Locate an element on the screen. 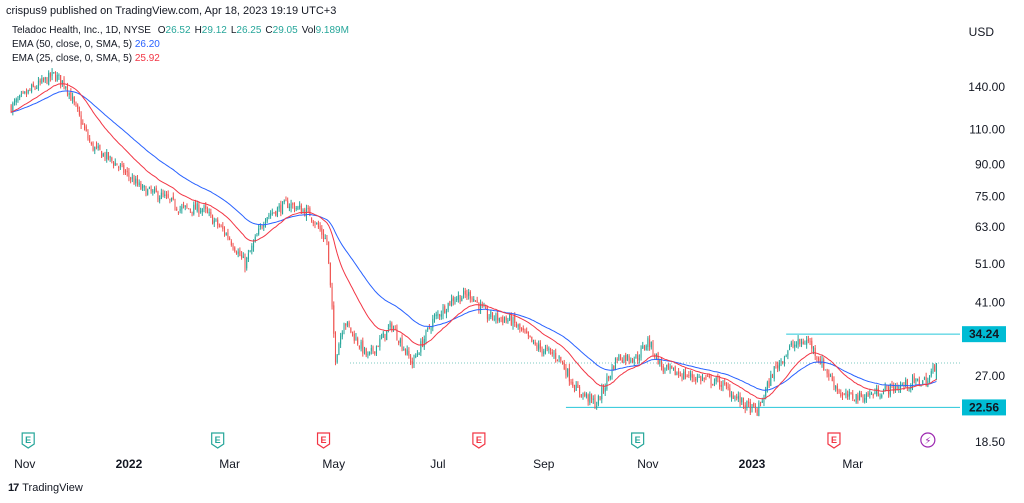 The width and height of the screenshot is (1024, 503). earnings-event-label: E is located at coordinates (479, 440).